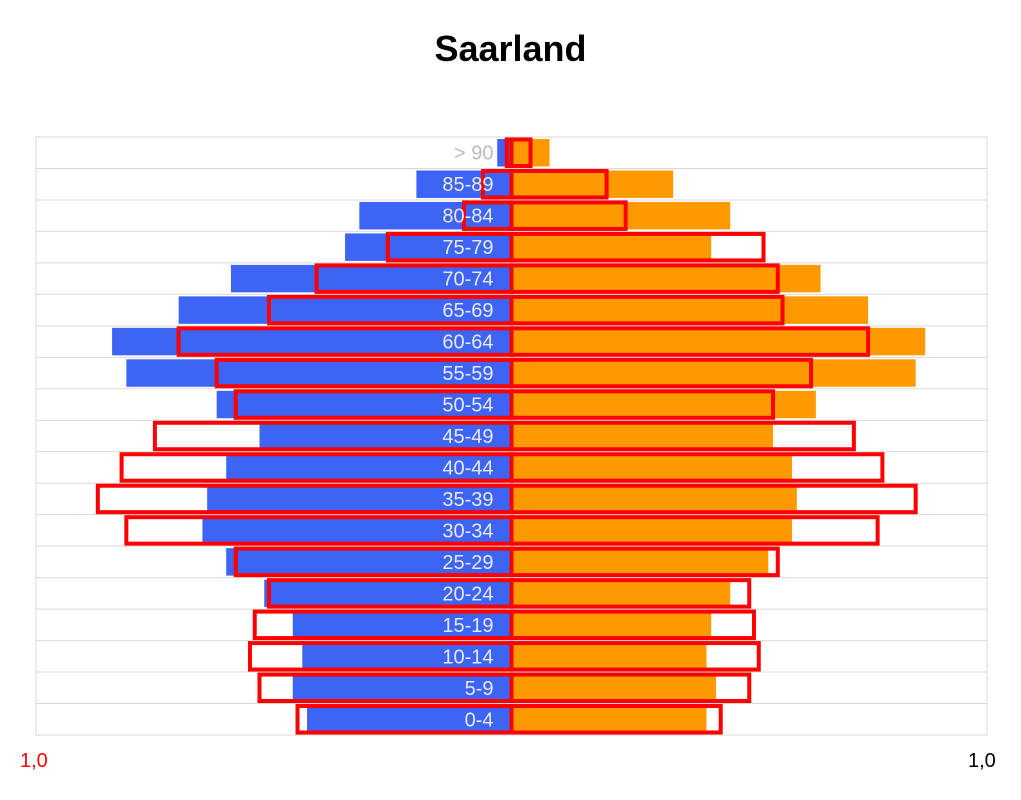  I want to click on age-group-label: 15-19, so click(467, 626).